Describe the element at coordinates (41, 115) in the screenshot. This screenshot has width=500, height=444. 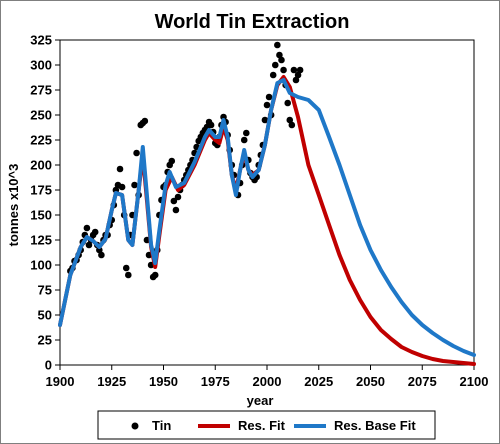
I see `y-tick-label: 250` at that location.